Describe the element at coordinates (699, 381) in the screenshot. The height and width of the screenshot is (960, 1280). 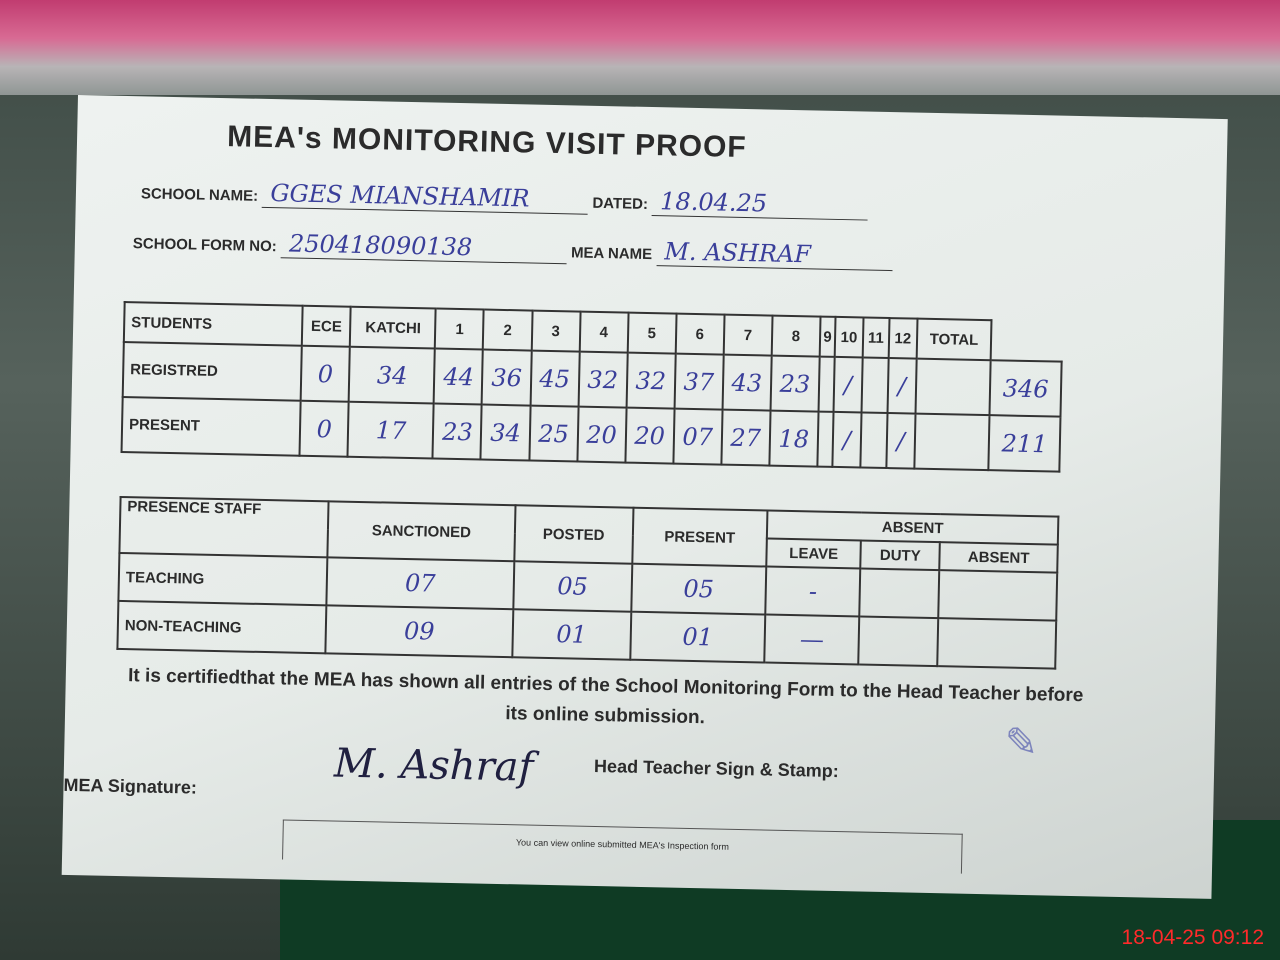
I see `students-cell: 37` at that location.